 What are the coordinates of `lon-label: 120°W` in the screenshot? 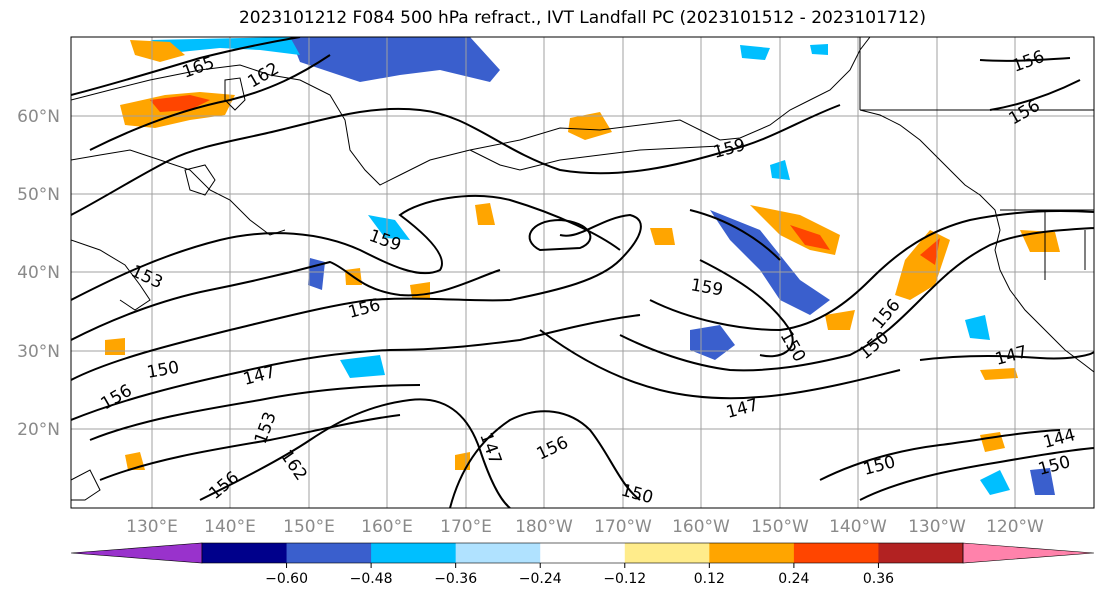 It's located at (1015, 527).